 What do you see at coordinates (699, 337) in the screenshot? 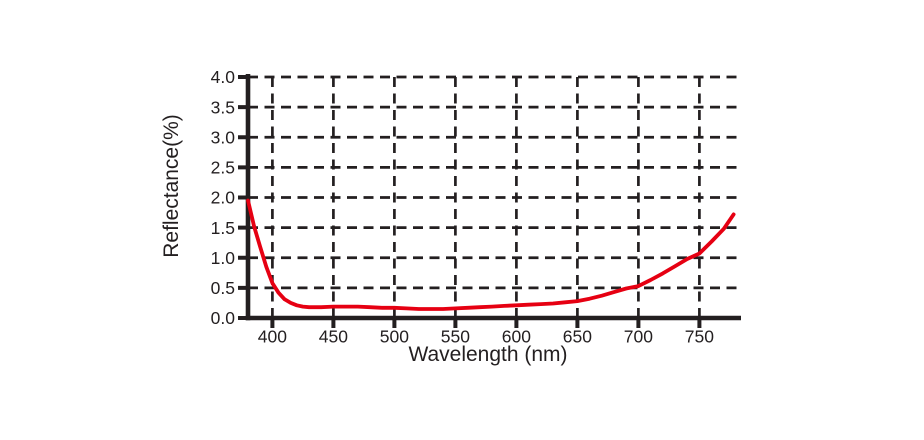
I see `x-tick-label-750: 750` at bounding box center [699, 337].